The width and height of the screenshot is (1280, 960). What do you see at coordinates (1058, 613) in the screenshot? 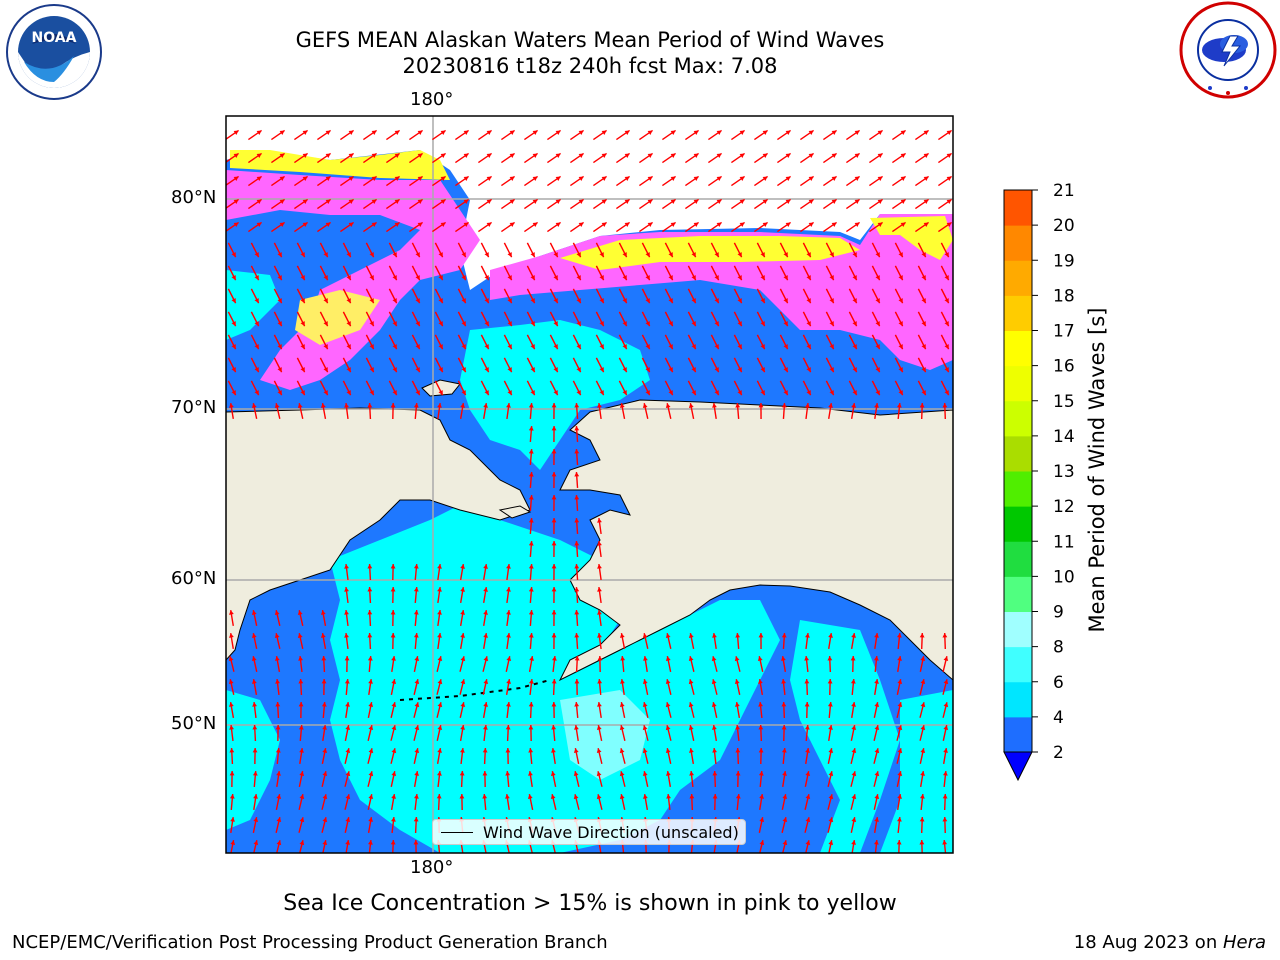
I see `colorbar-tick-label: 9` at bounding box center [1058, 613].